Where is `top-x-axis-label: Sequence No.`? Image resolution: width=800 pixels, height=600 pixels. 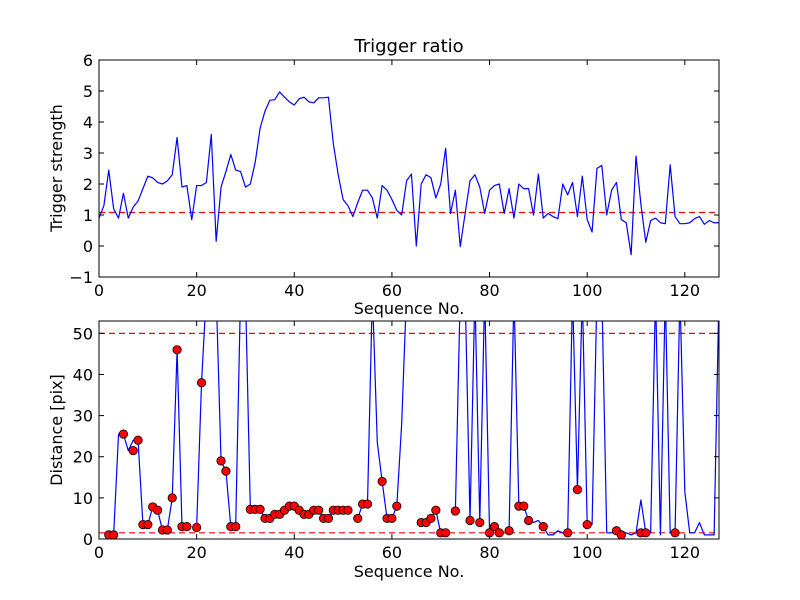
top-x-axis-label: Sequence No. is located at coordinates (409, 308).